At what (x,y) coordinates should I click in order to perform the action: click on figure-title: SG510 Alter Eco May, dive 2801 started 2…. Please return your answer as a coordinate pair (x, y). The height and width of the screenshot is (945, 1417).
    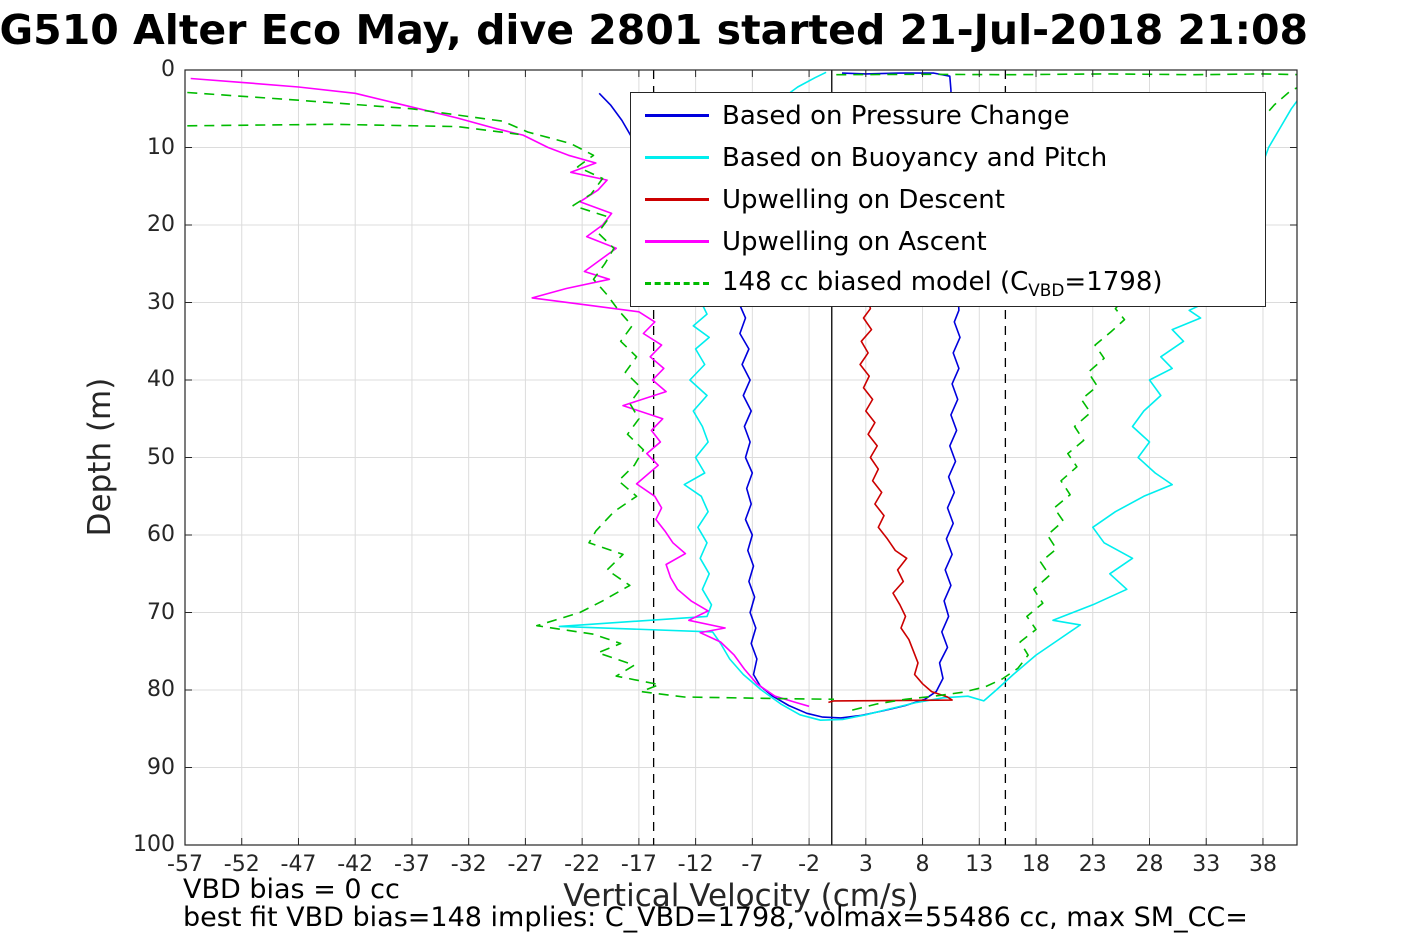
    Looking at the image, I should click on (654, 30).